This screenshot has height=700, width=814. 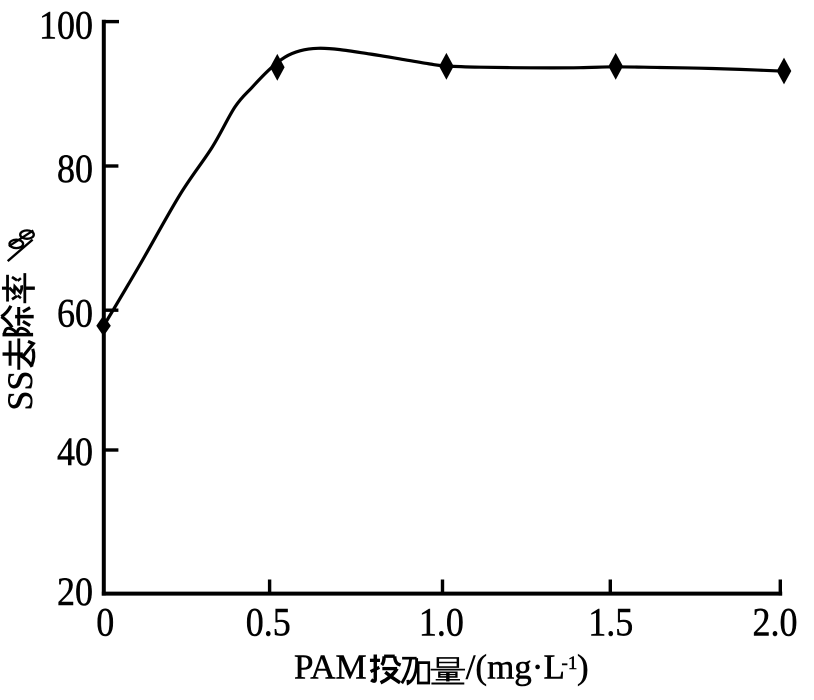 What do you see at coordinates (75, 314) in the screenshot?
I see `svg-text: 60` at bounding box center [75, 314].